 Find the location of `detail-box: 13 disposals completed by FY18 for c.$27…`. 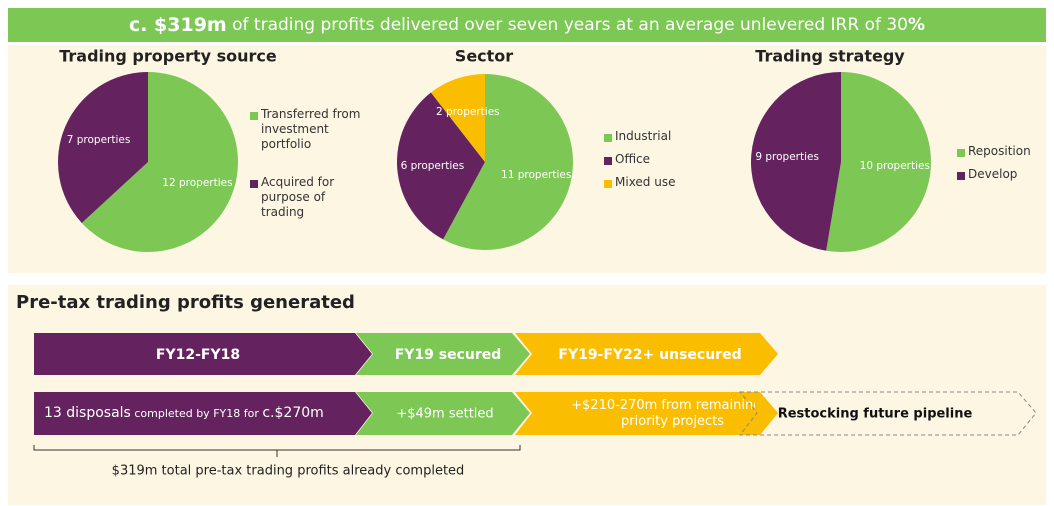

detail-box: 13 disposals completed by FY18 for c.$27… is located at coordinates (194, 413).